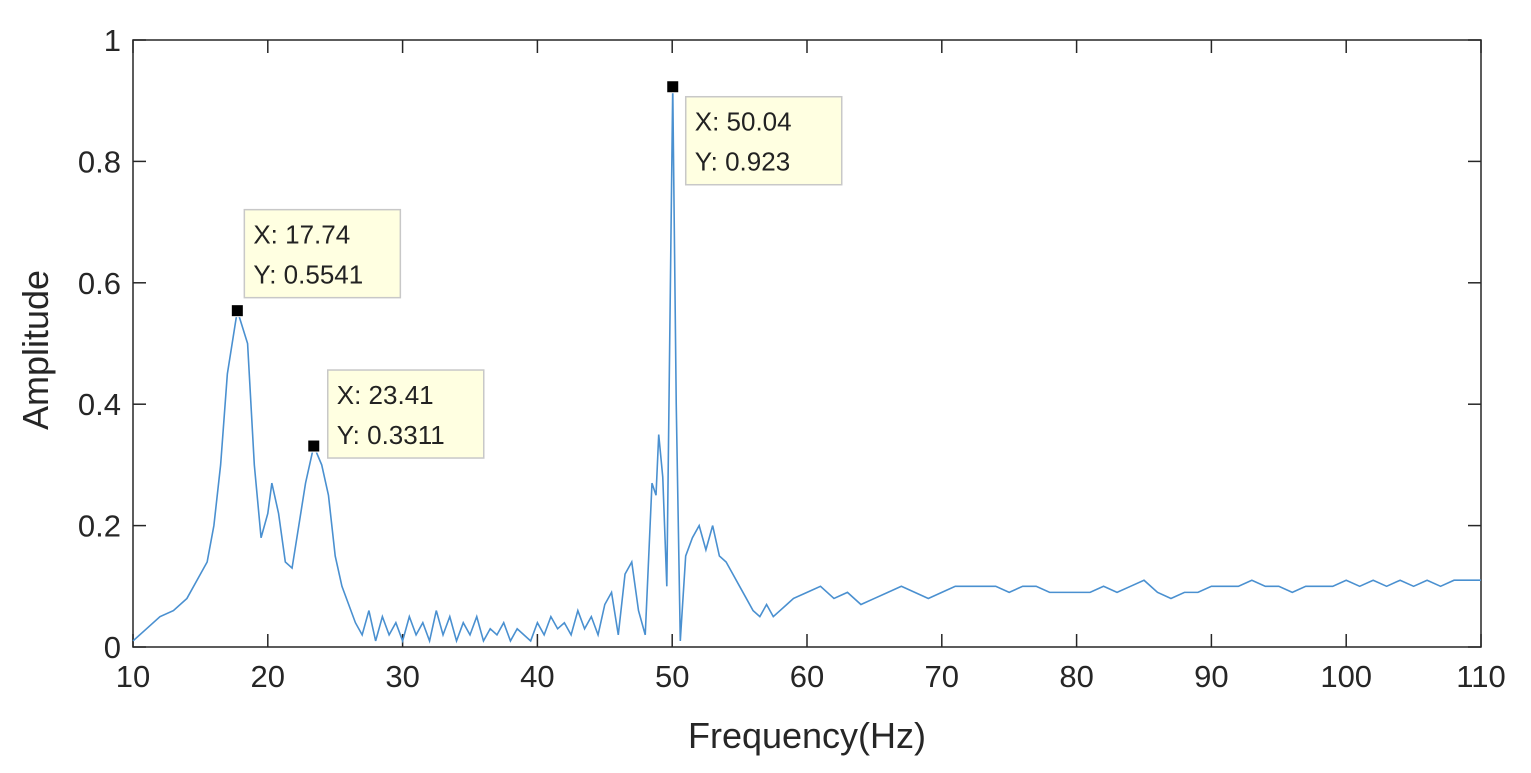 Image resolution: width=1531 pixels, height=773 pixels. Describe the element at coordinates (301, 235) in the screenshot. I see `datatip-x: X: 17.74` at that location.